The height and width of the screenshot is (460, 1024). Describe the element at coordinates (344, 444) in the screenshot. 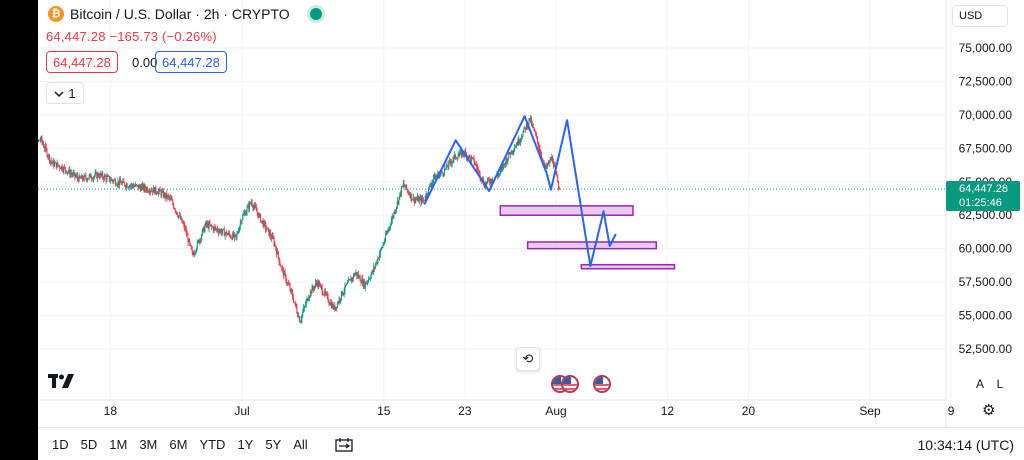

I see `date-range-calendar-icon` at that location.